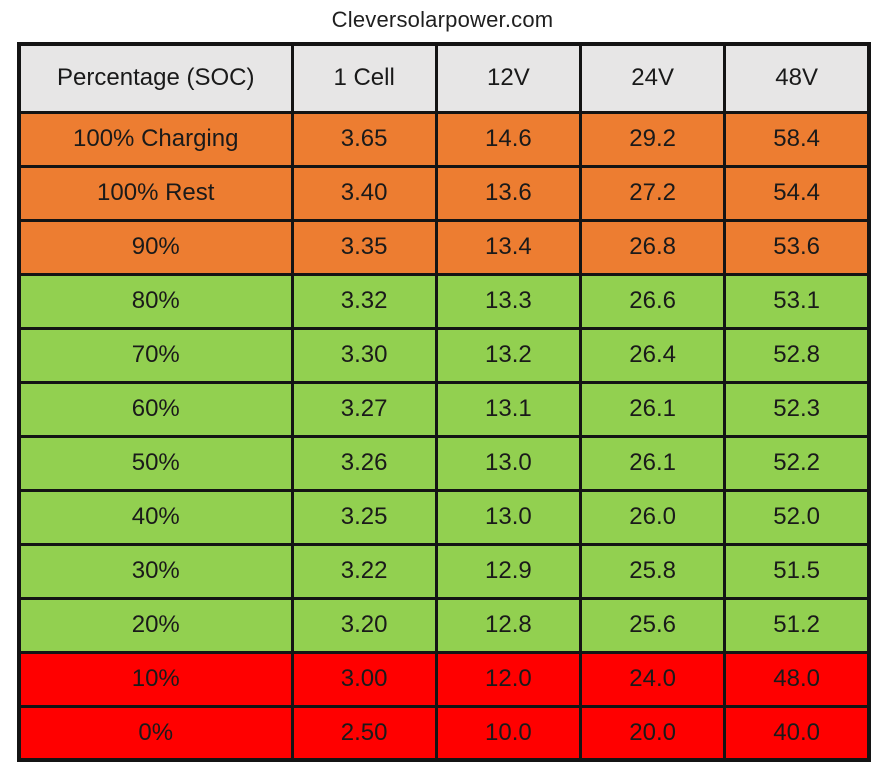 The width and height of the screenshot is (885, 768). I want to click on voltage-cell: 14.6, so click(508, 139).